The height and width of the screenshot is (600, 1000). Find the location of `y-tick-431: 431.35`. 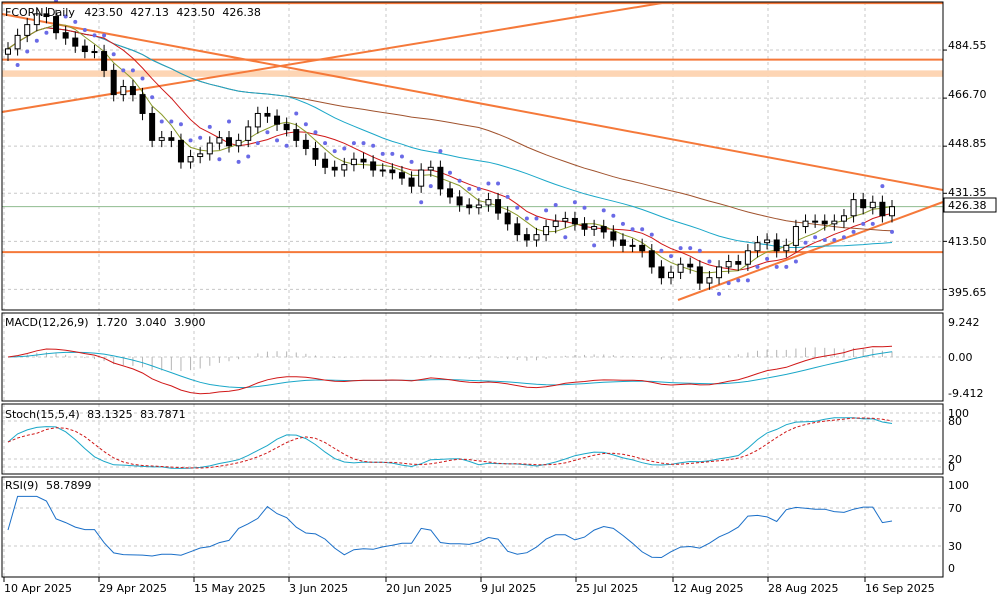

y-tick-431: 431.35 is located at coordinates (967, 192).